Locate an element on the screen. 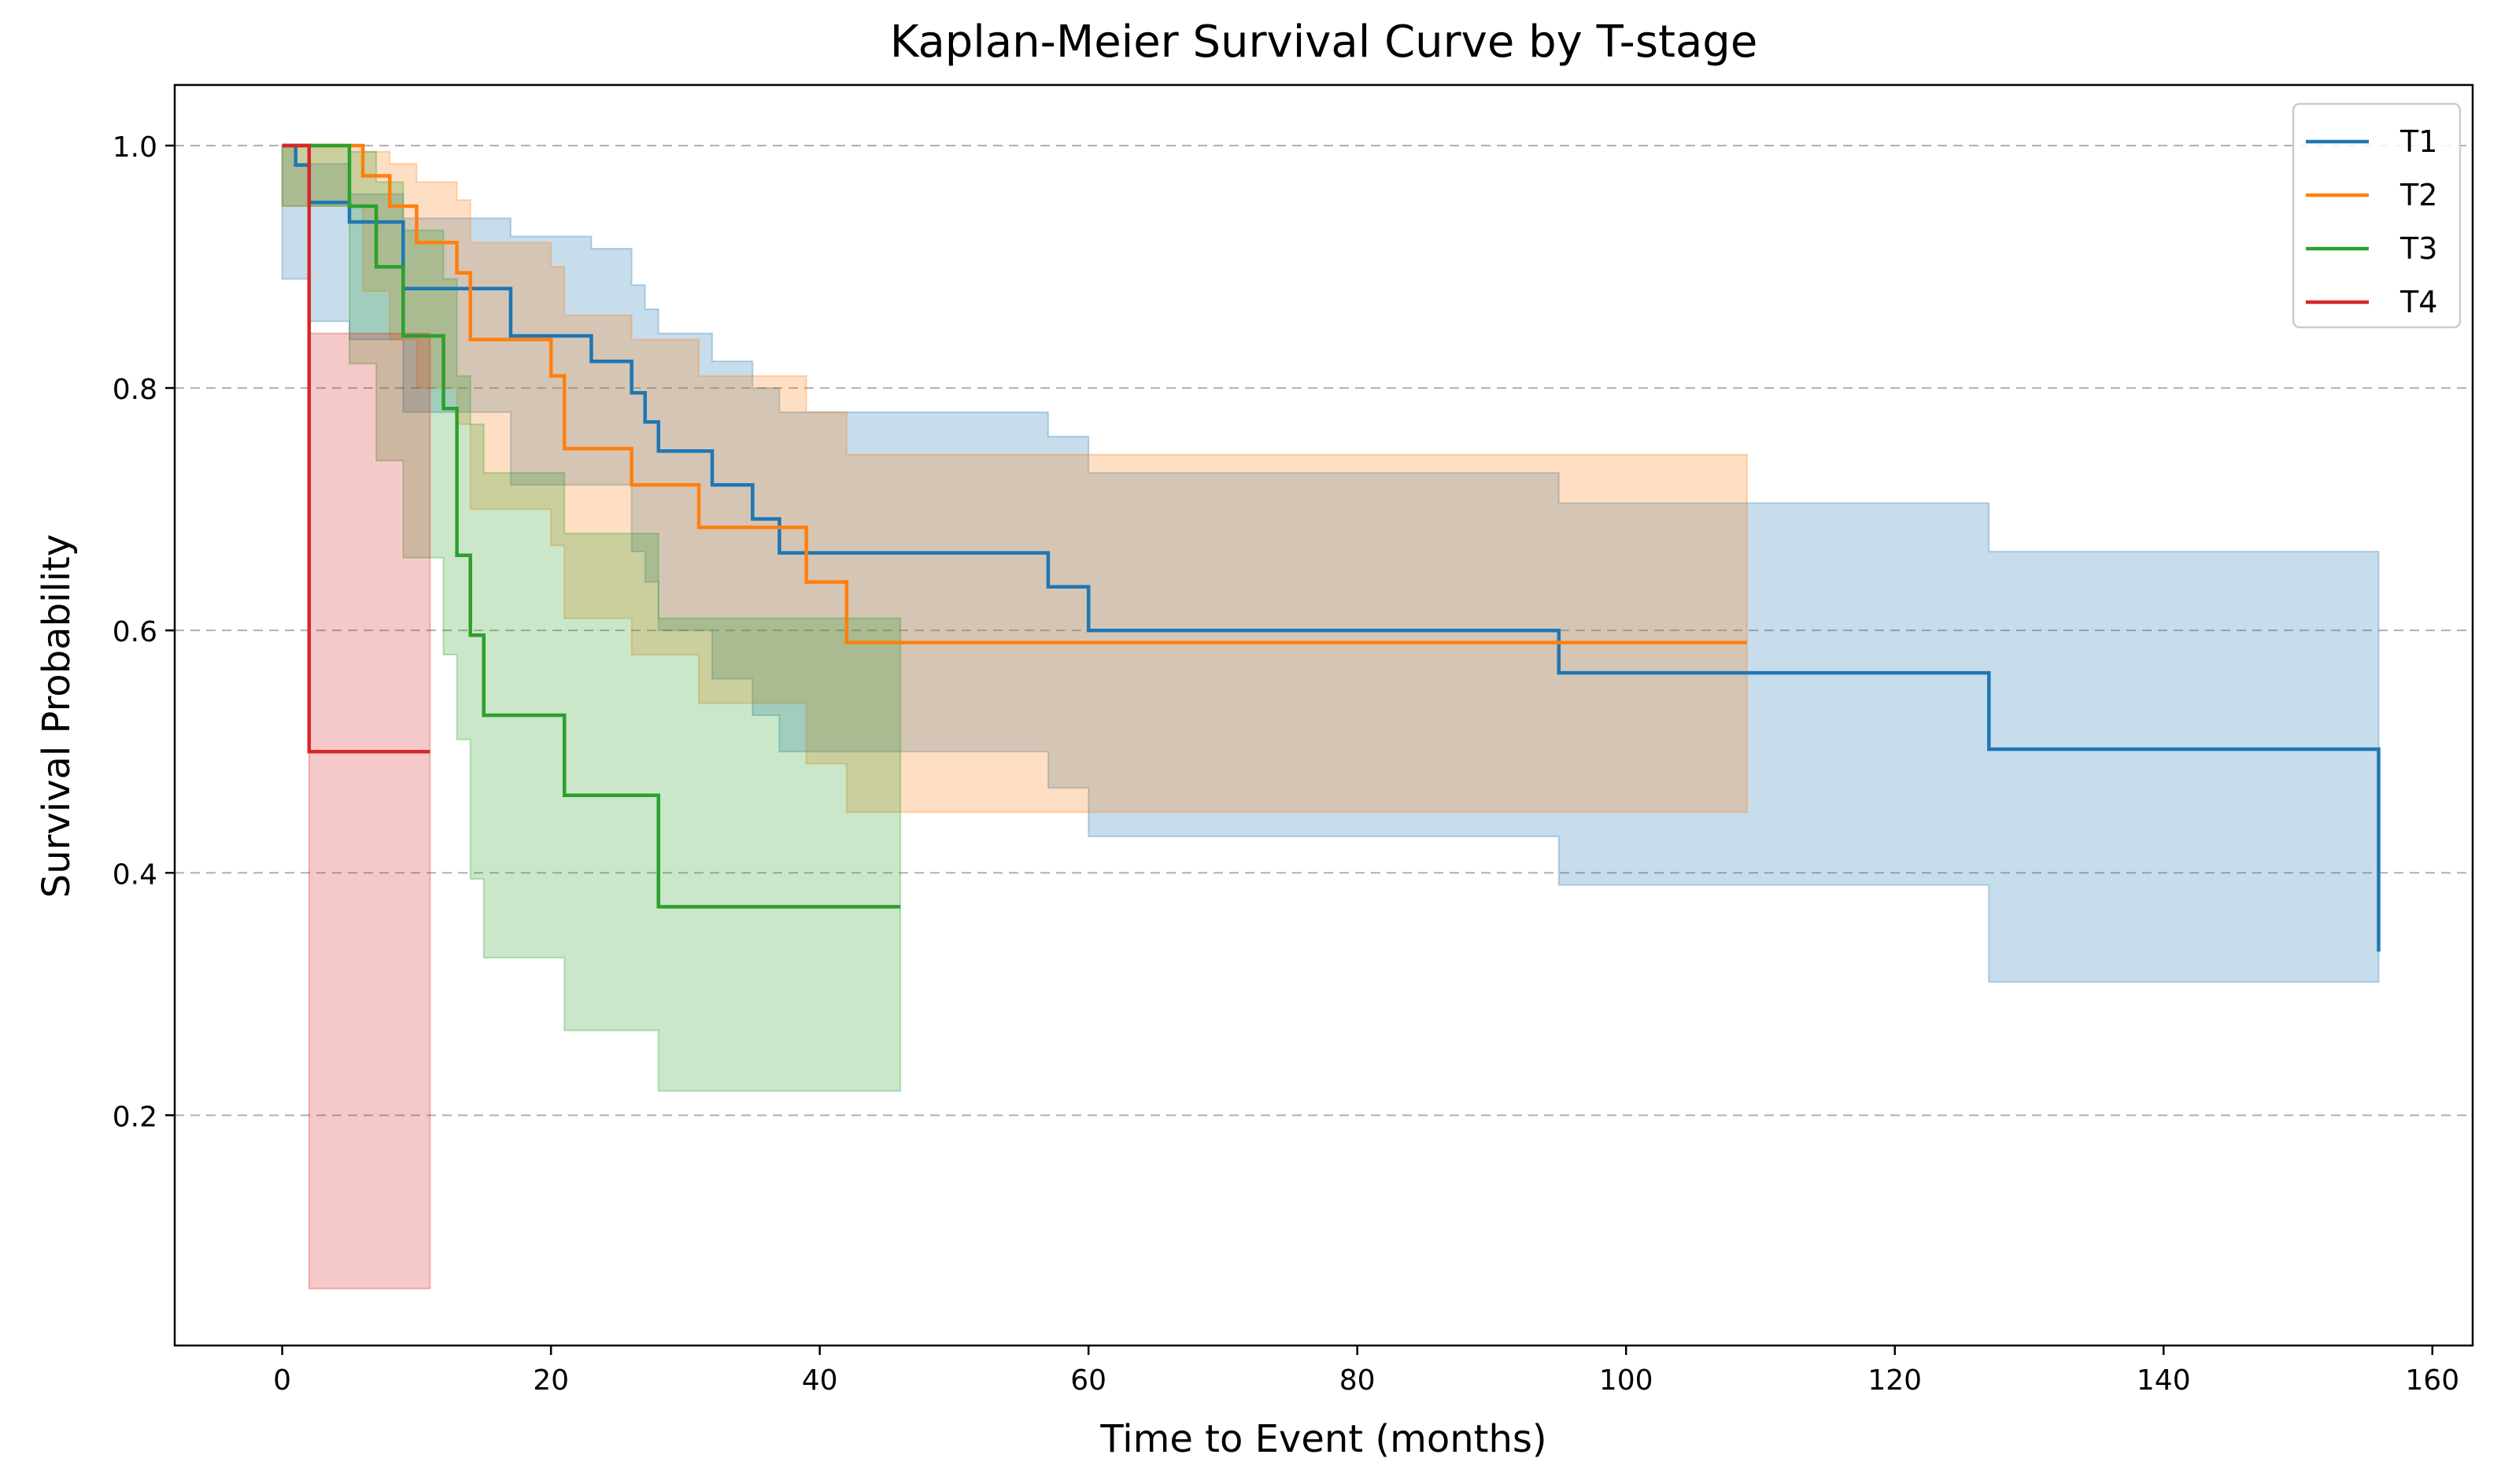 Image resolution: width=2501 pixels, height=1484 pixels. y-axis-ticks: 0.2 0.4 0.6 0.8 1.0 is located at coordinates (144, 632).